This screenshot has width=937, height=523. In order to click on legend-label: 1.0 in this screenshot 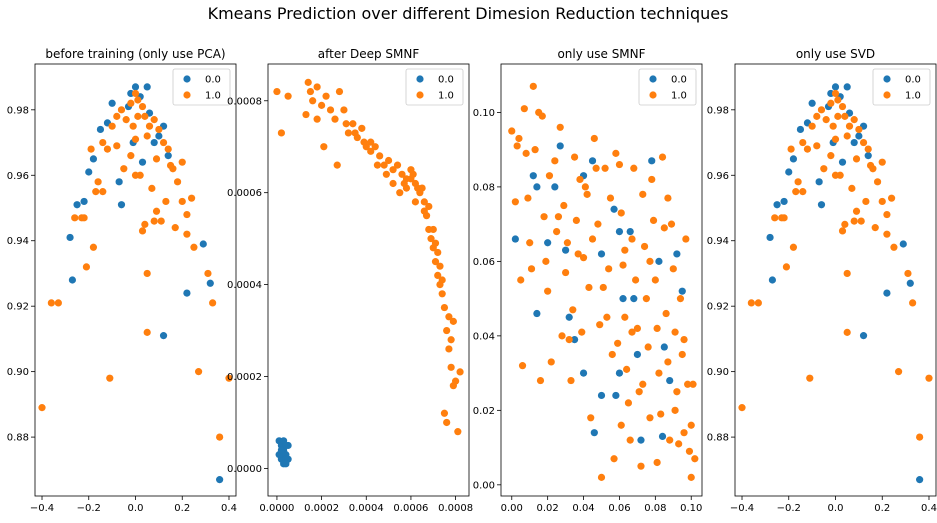, I will do `click(679, 96)`.